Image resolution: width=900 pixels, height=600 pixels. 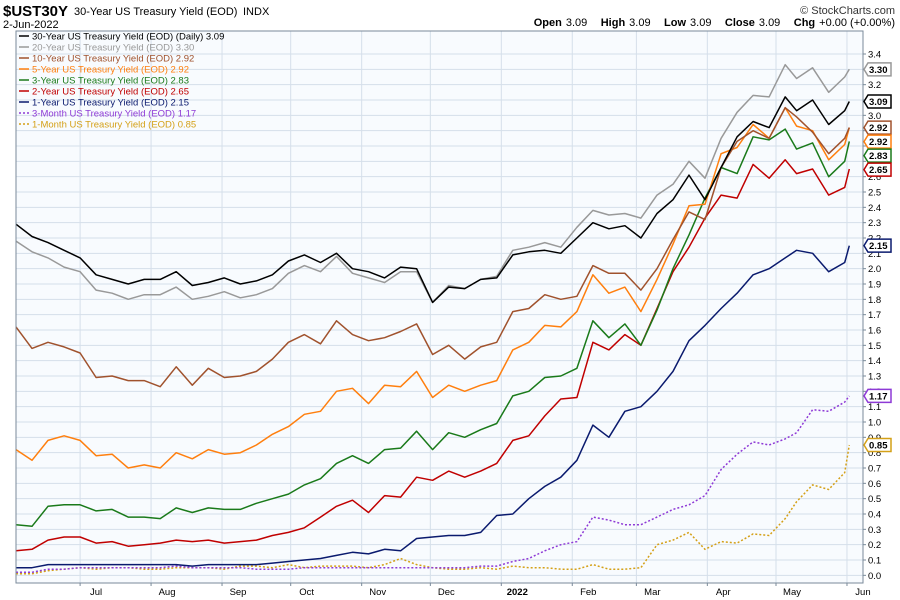 I want to click on exchange-label: INDX, so click(x=256, y=12).